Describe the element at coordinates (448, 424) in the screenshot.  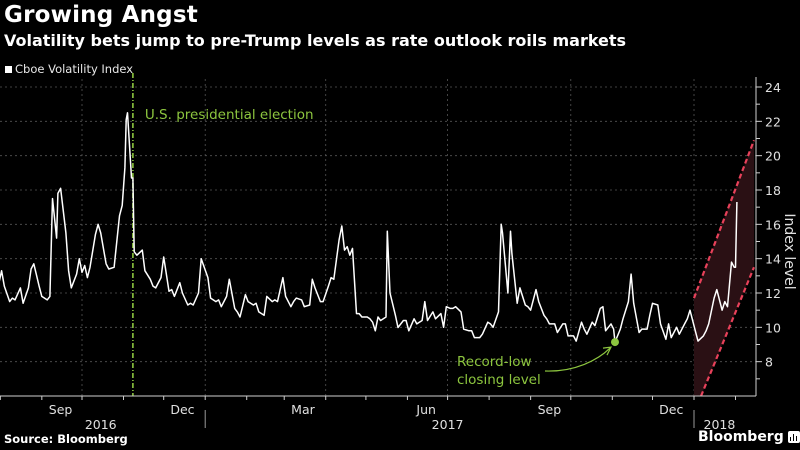
I see `x-year-label: 2017` at that location.